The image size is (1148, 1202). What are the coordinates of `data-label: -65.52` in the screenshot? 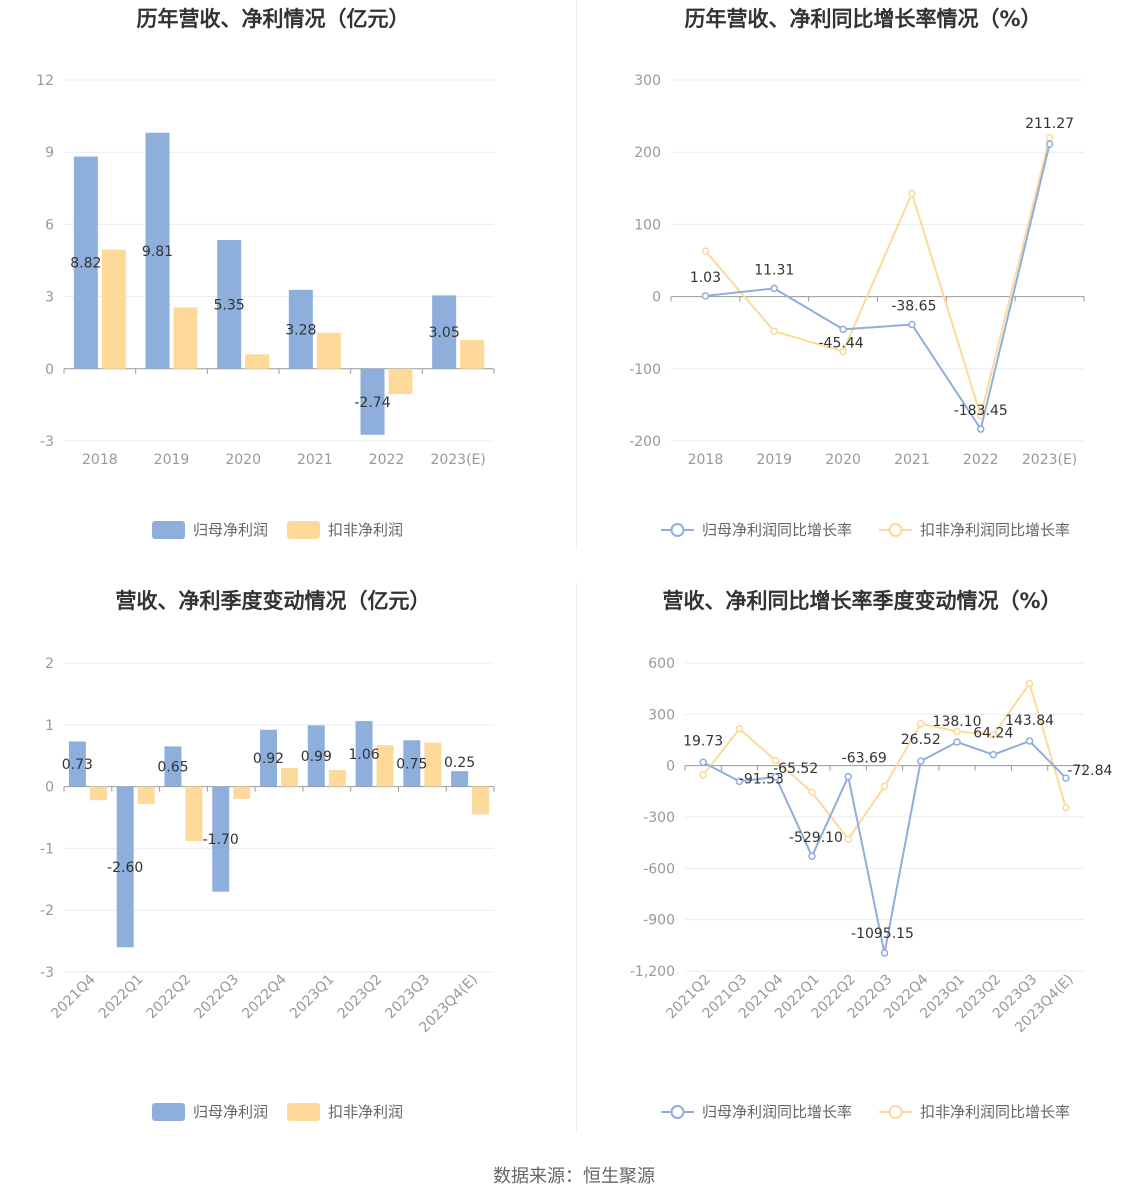 It's located at (795, 769).